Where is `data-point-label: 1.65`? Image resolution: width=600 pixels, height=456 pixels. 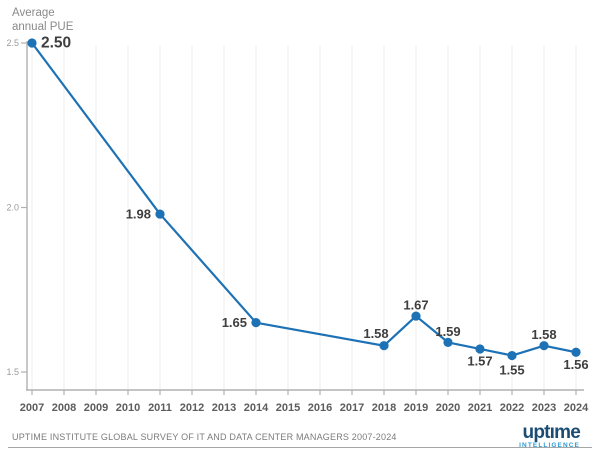
data-point-label: 1.65 is located at coordinates (234, 322).